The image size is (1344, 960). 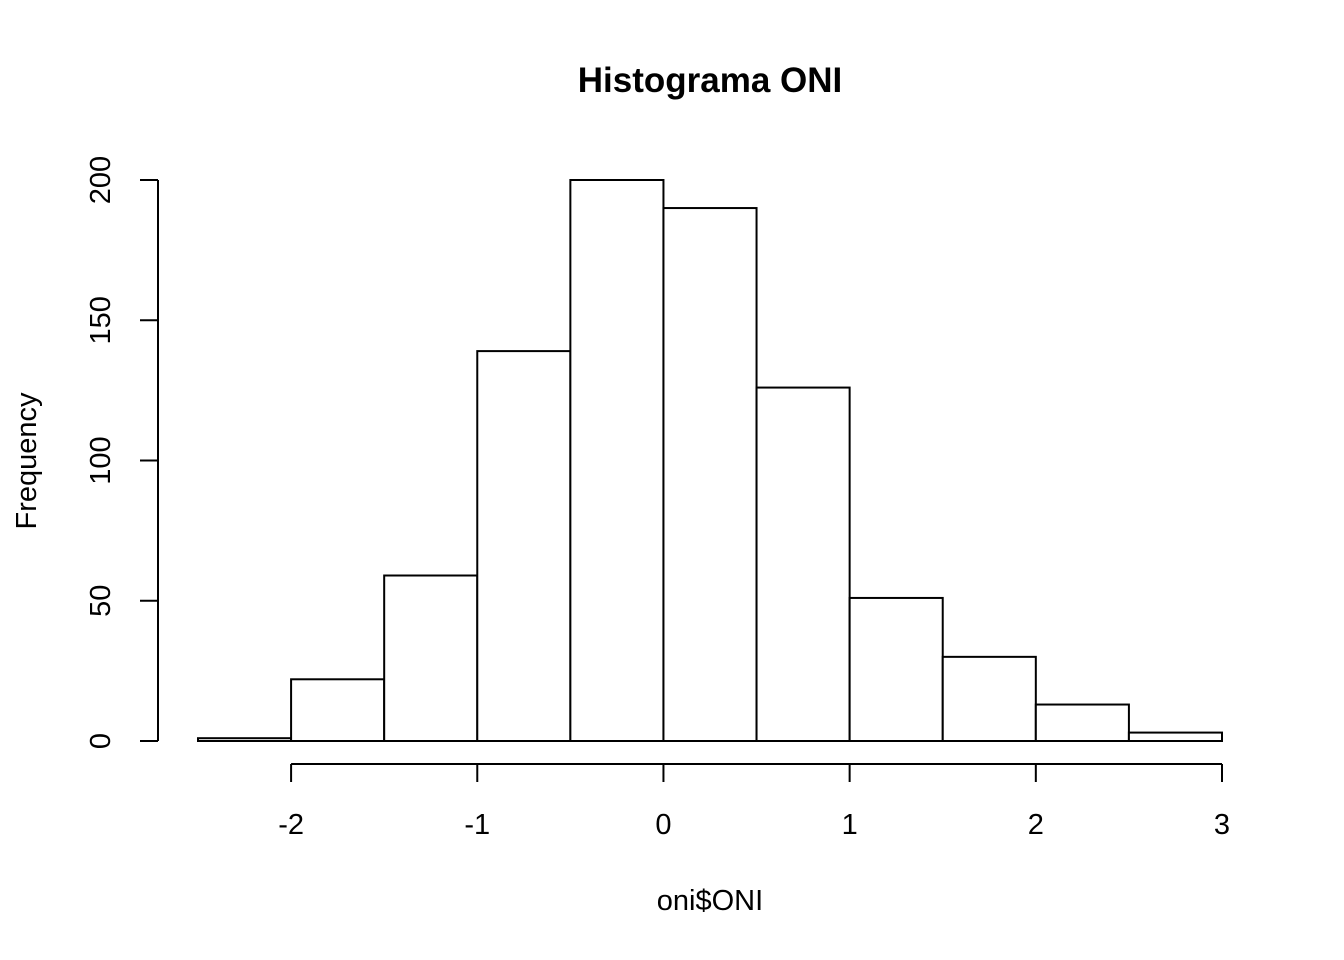 I want to click on x-tick-label: 2, so click(x=1036, y=825).